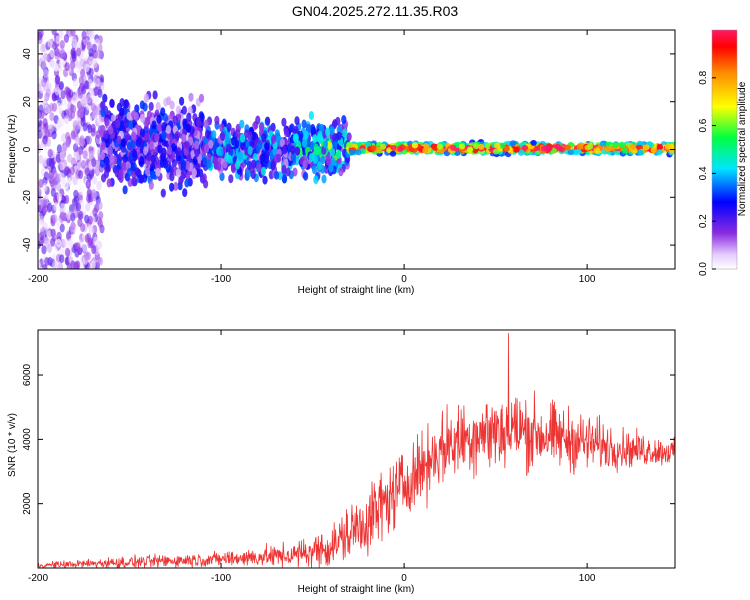 Image resolution: width=750 pixels, height=600 pixels. Describe the element at coordinates (221, 578) in the screenshot. I see `snr-xtick-label: -100` at that location.